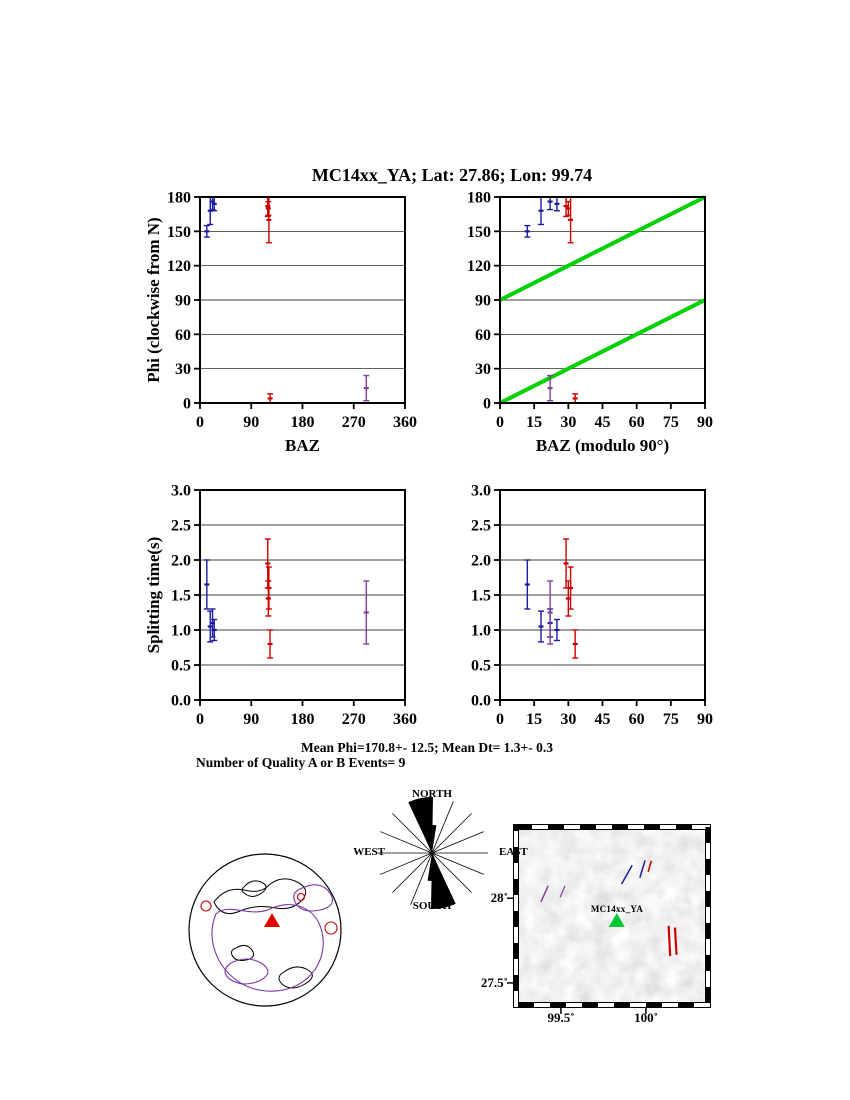  What do you see at coordinates (603, 422) in the screenshot?
I see `x-tick-label: 45` at bounding box center [603, 422].